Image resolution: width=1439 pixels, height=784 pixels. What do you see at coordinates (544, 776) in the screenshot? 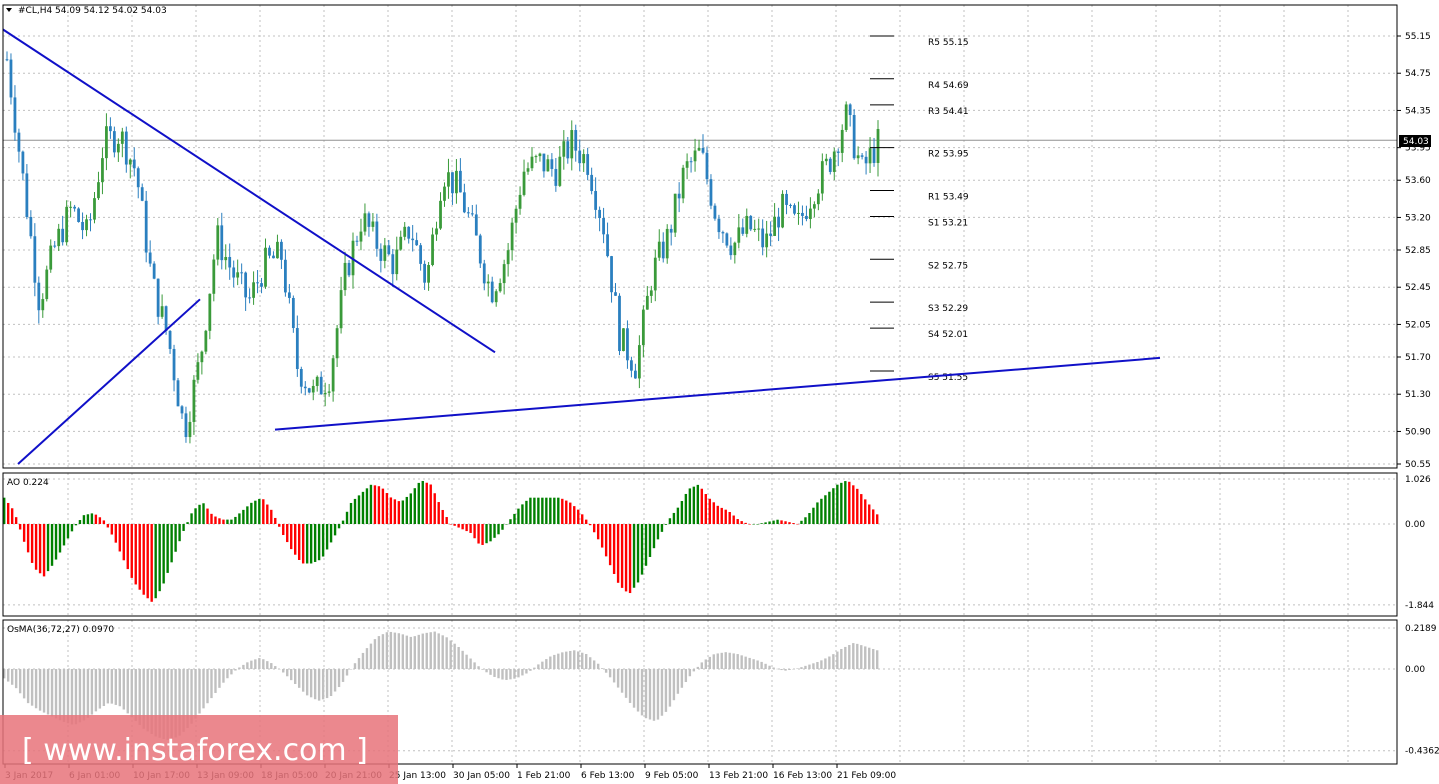
I see `date-tick-label: 1 Feb 21:00` at bounding box center [544, 776].